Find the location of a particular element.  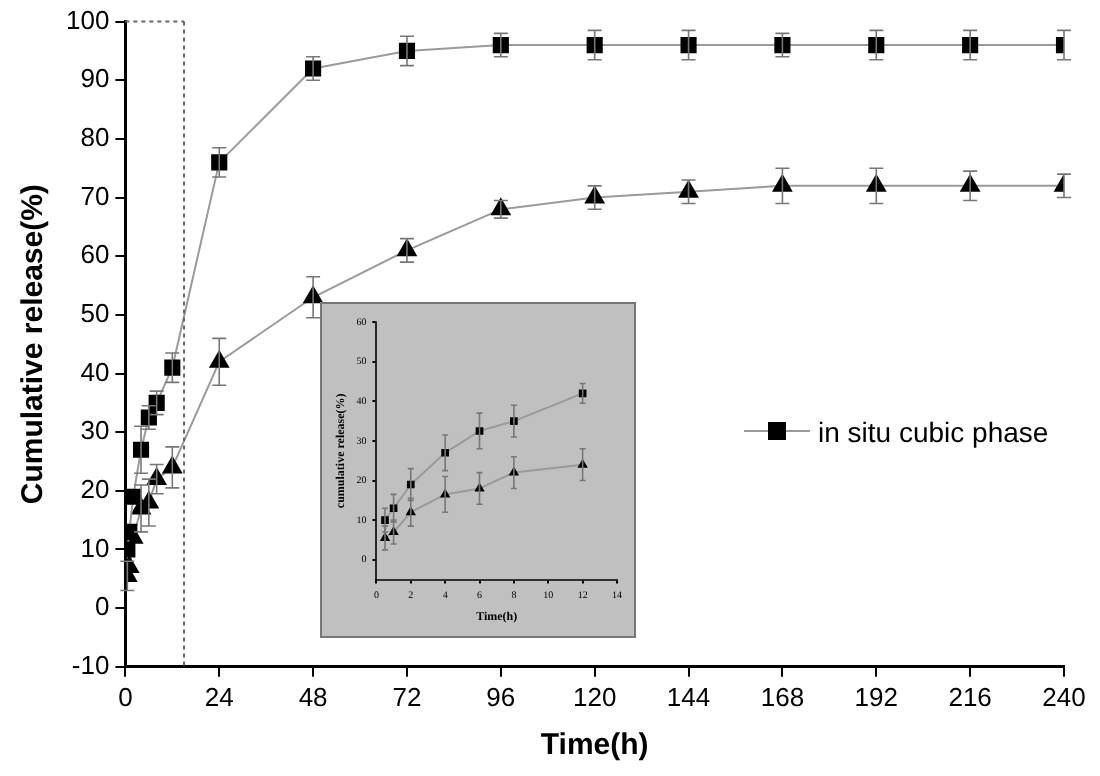

y-tick-label: -10 is located at coordinates (90, 664).